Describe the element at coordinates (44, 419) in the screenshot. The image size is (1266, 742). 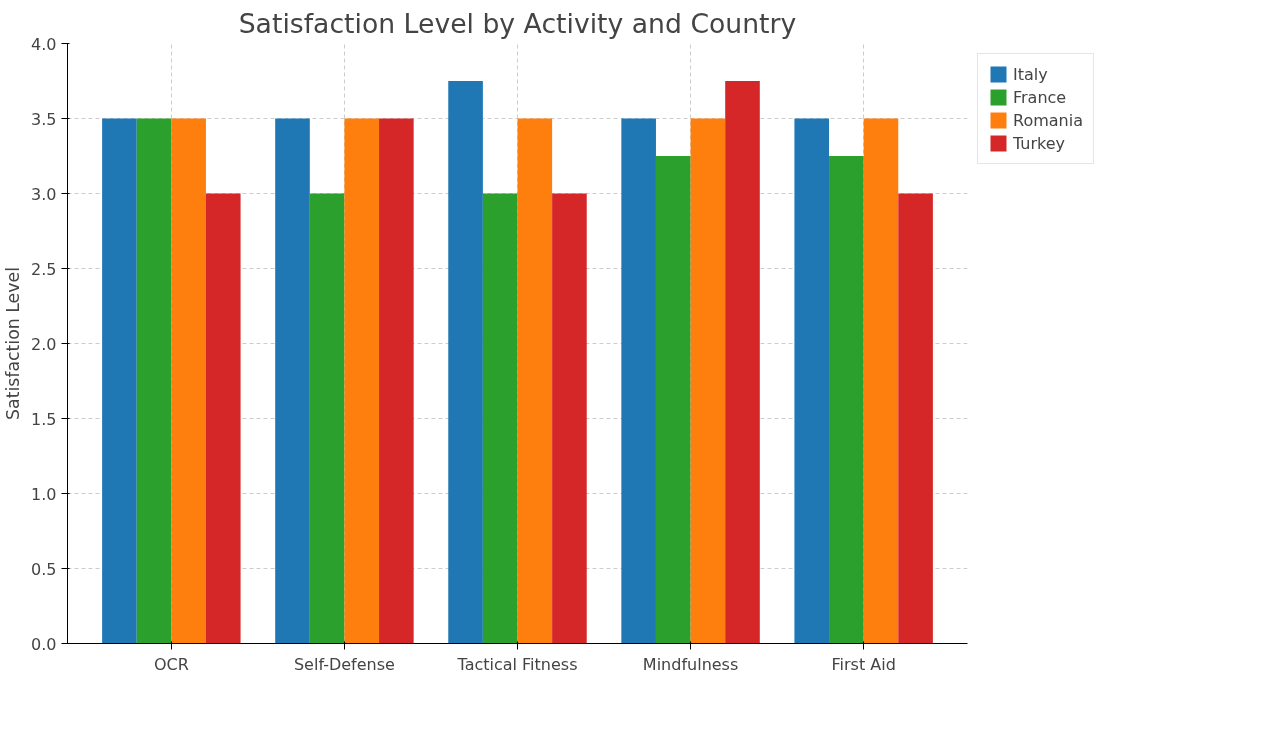
I see `y-tick-label: 1.5` at that location.